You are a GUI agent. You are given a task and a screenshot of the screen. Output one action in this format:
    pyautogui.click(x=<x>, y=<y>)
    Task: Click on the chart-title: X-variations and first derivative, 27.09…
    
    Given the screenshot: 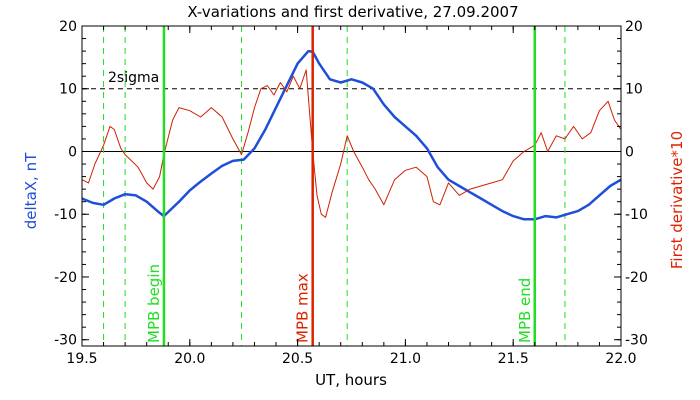 What is the action you would take?
    pyautogui.click(x=352, y=12)
    